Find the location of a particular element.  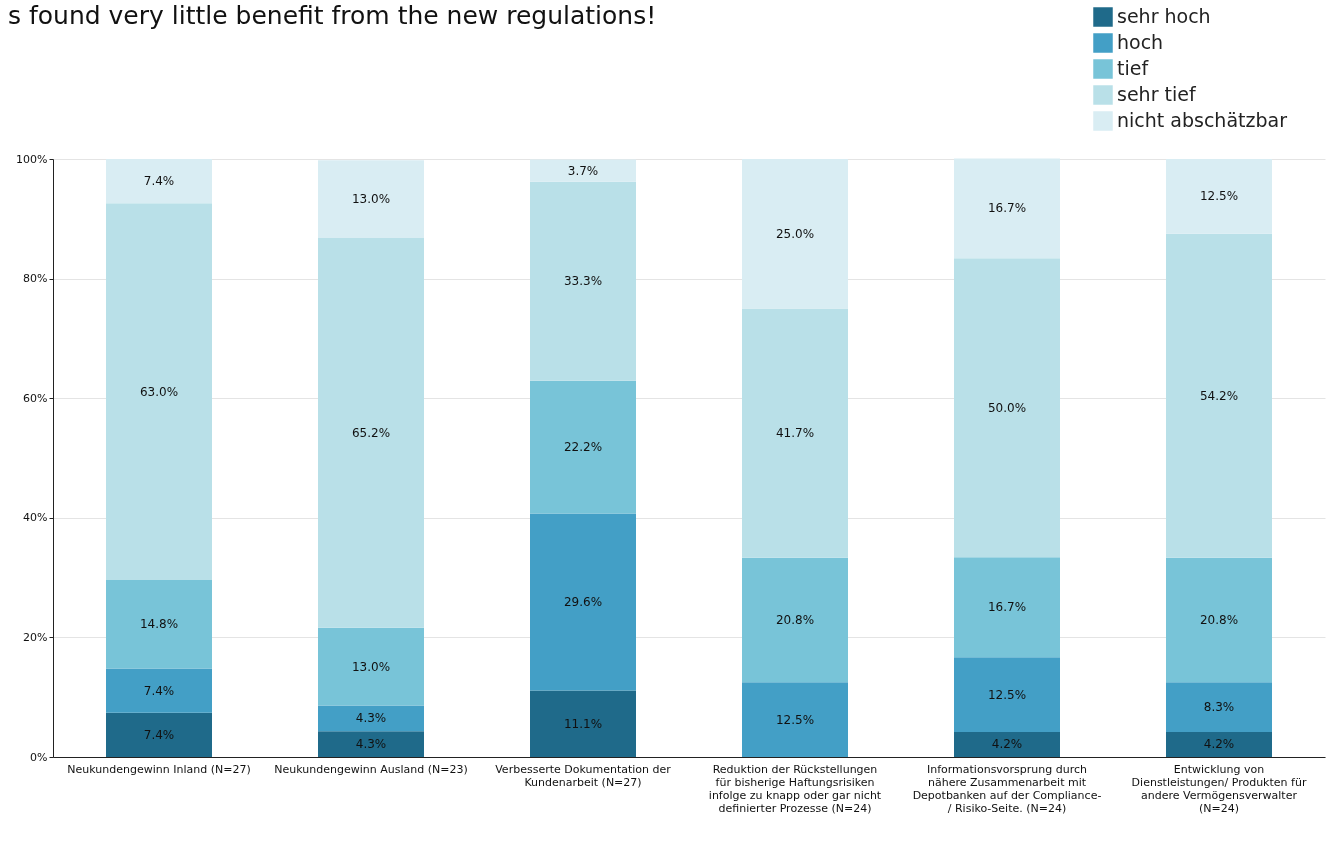

data-label: 25.0% is located at coordinates (795, 233).